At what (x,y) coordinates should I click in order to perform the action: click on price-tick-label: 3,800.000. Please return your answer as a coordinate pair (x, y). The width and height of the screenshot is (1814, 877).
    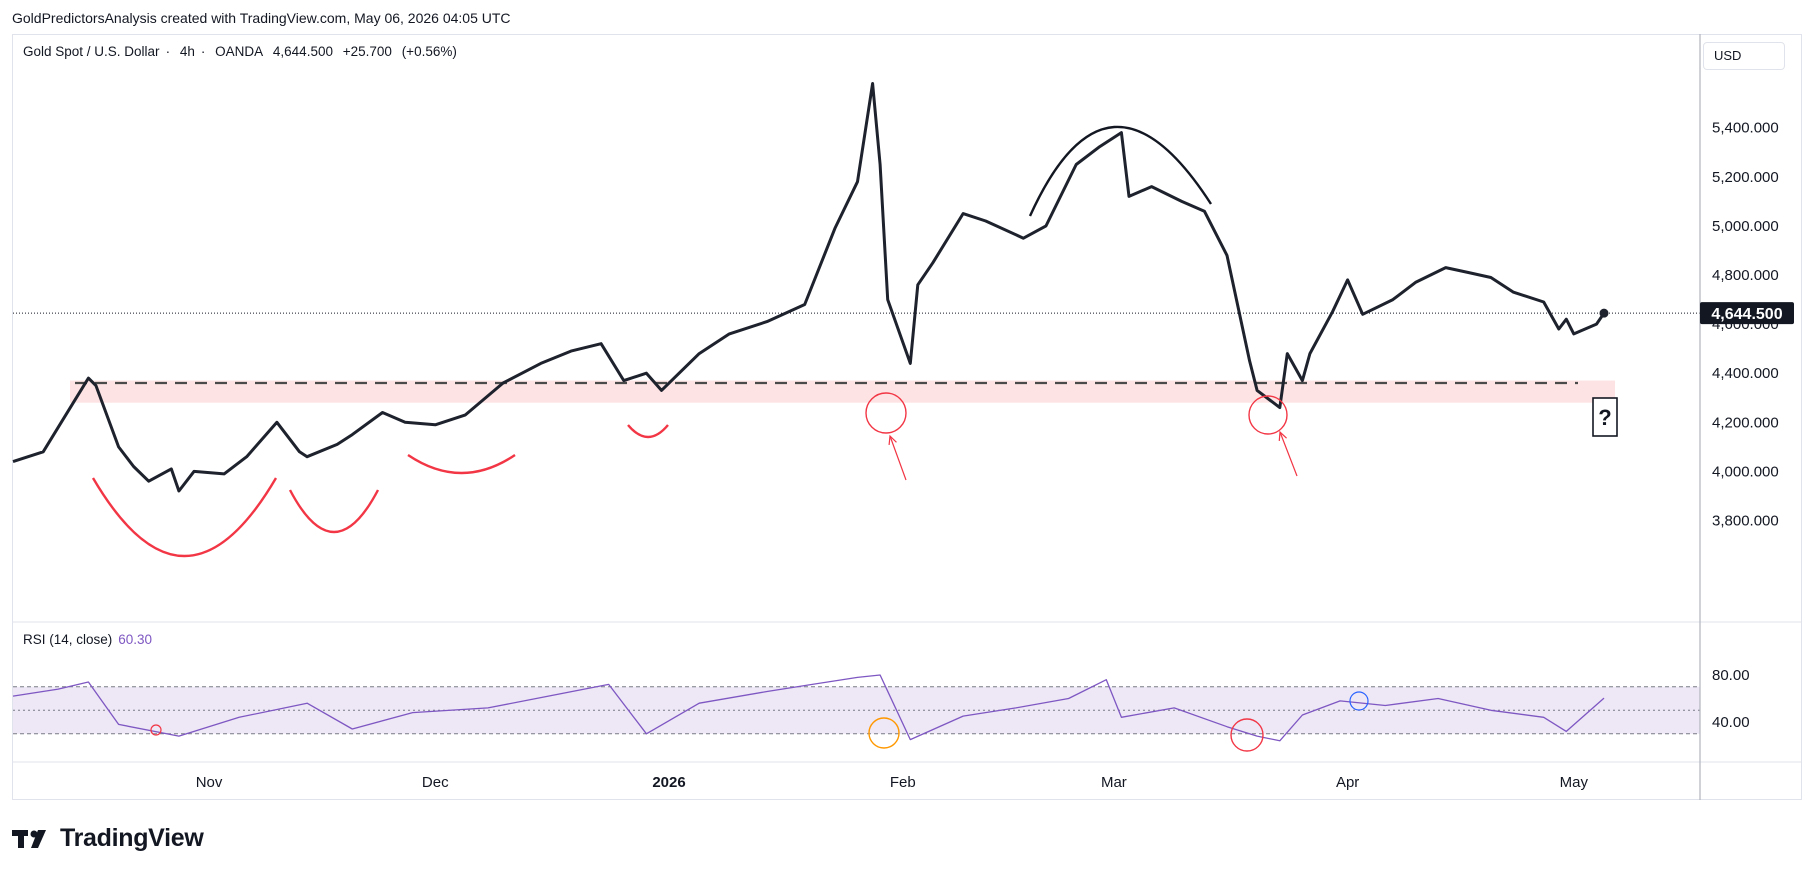
    Looking at the image, I should click on (1745, 521).